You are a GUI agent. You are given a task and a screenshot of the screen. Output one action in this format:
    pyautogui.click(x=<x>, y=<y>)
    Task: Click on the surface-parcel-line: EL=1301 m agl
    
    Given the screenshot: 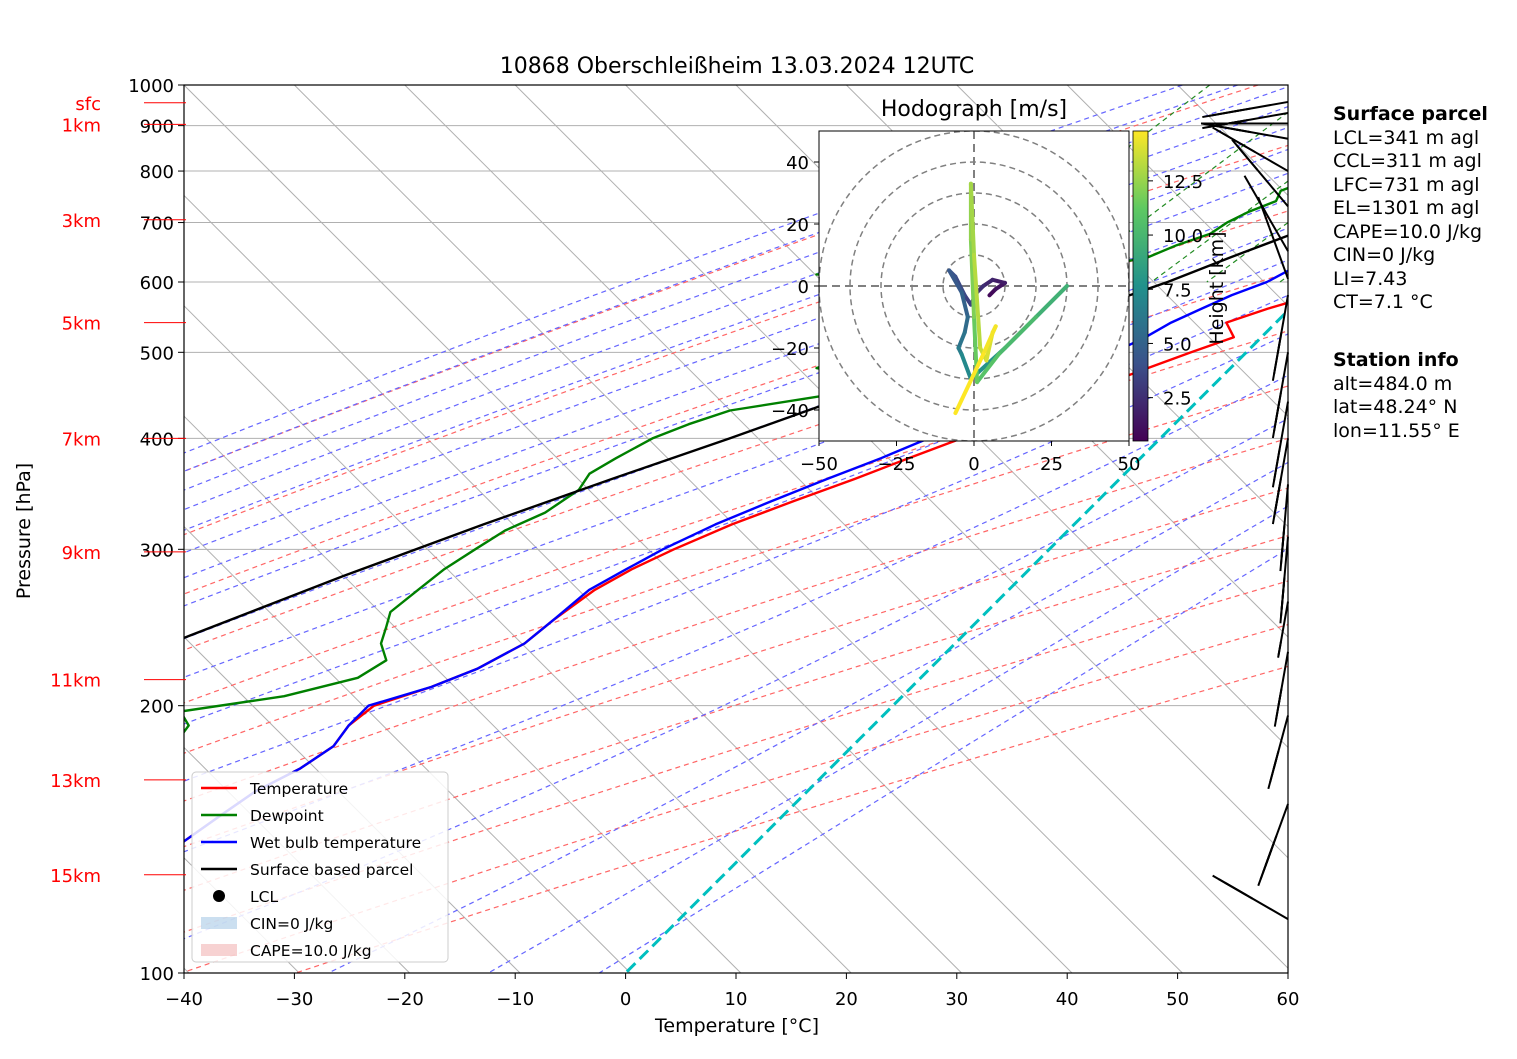 What is the action you would take?
    pyautogui.click(x=1406, y=208)
    